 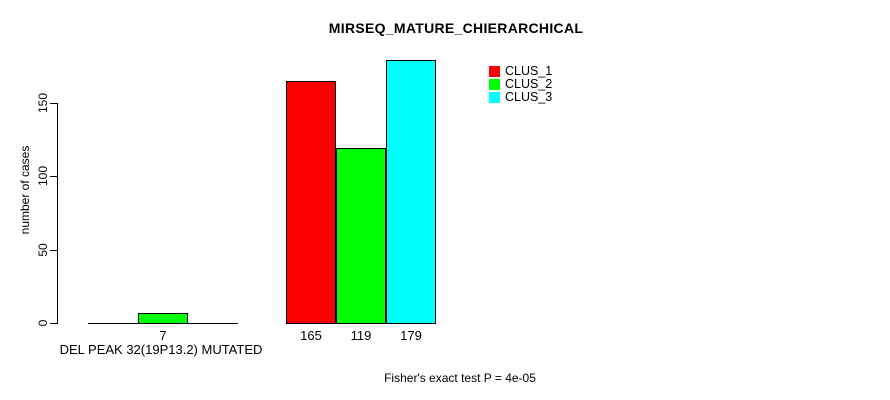 I want to click on y-axis-label: number of cases, so click(x=25, y=190).